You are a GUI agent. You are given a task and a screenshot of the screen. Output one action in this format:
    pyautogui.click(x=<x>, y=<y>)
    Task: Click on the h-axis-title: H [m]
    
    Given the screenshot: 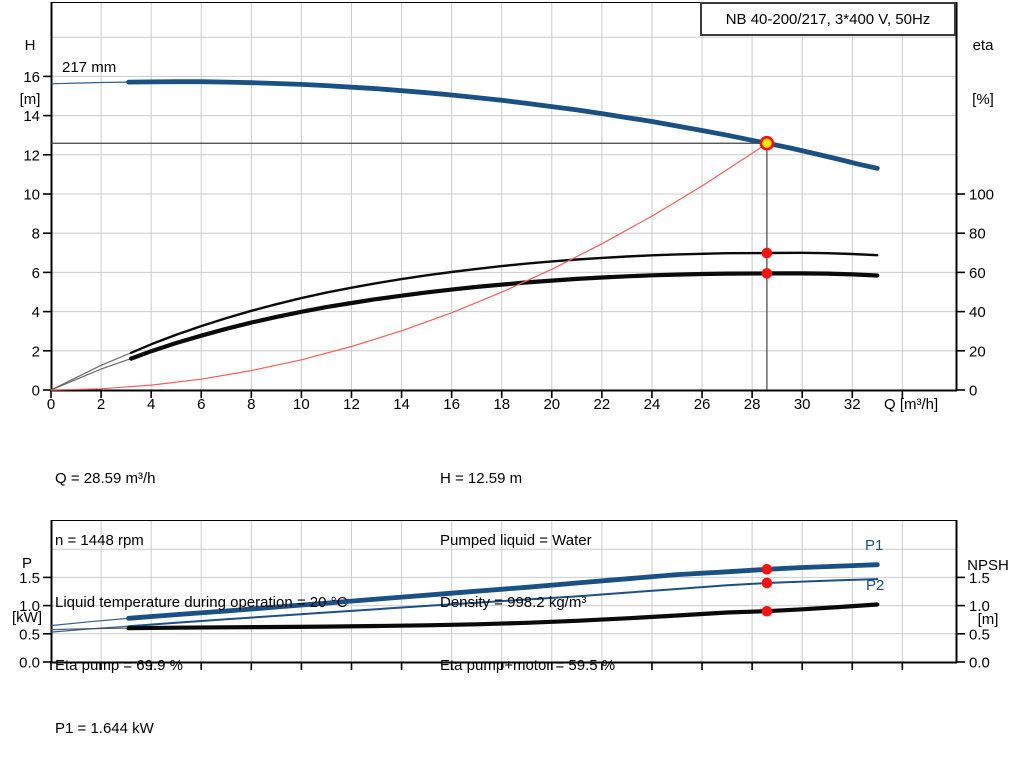 What is the action you would take?
    pyautogui.click(x=30, y=73)
    